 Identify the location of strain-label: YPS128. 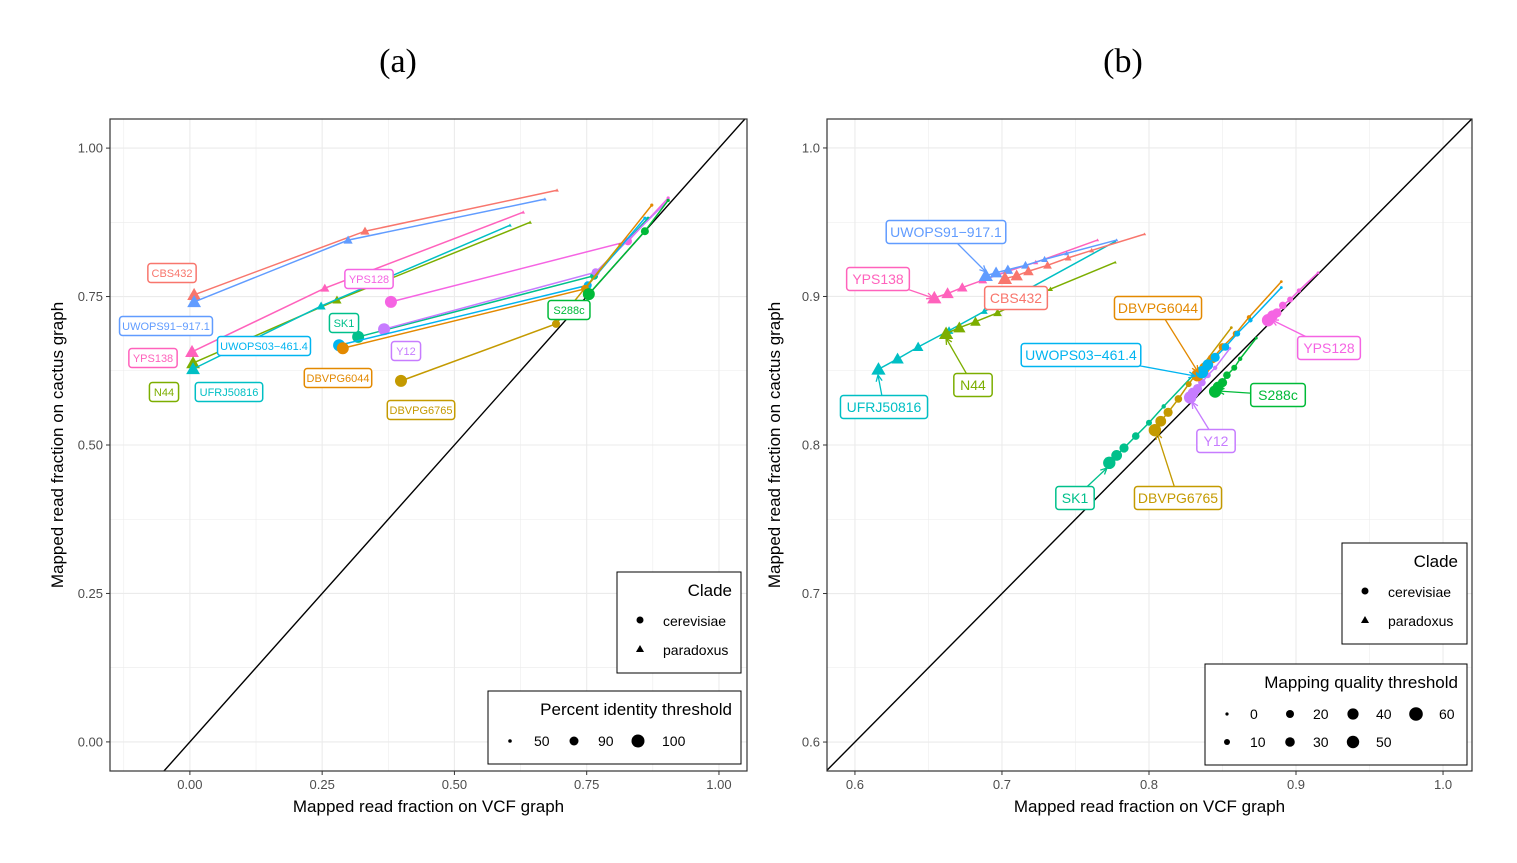
(369, 279).